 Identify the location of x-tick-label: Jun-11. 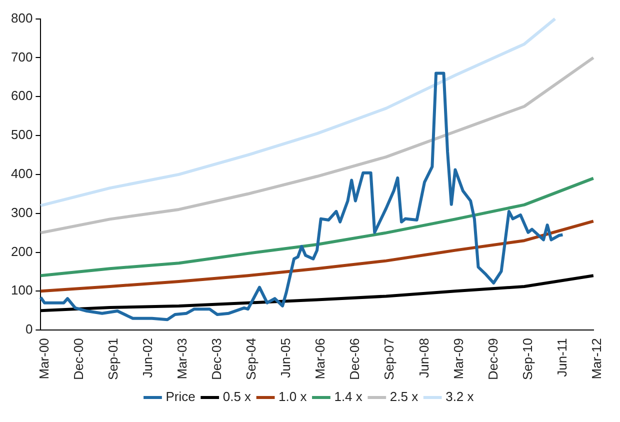
(562, 357).